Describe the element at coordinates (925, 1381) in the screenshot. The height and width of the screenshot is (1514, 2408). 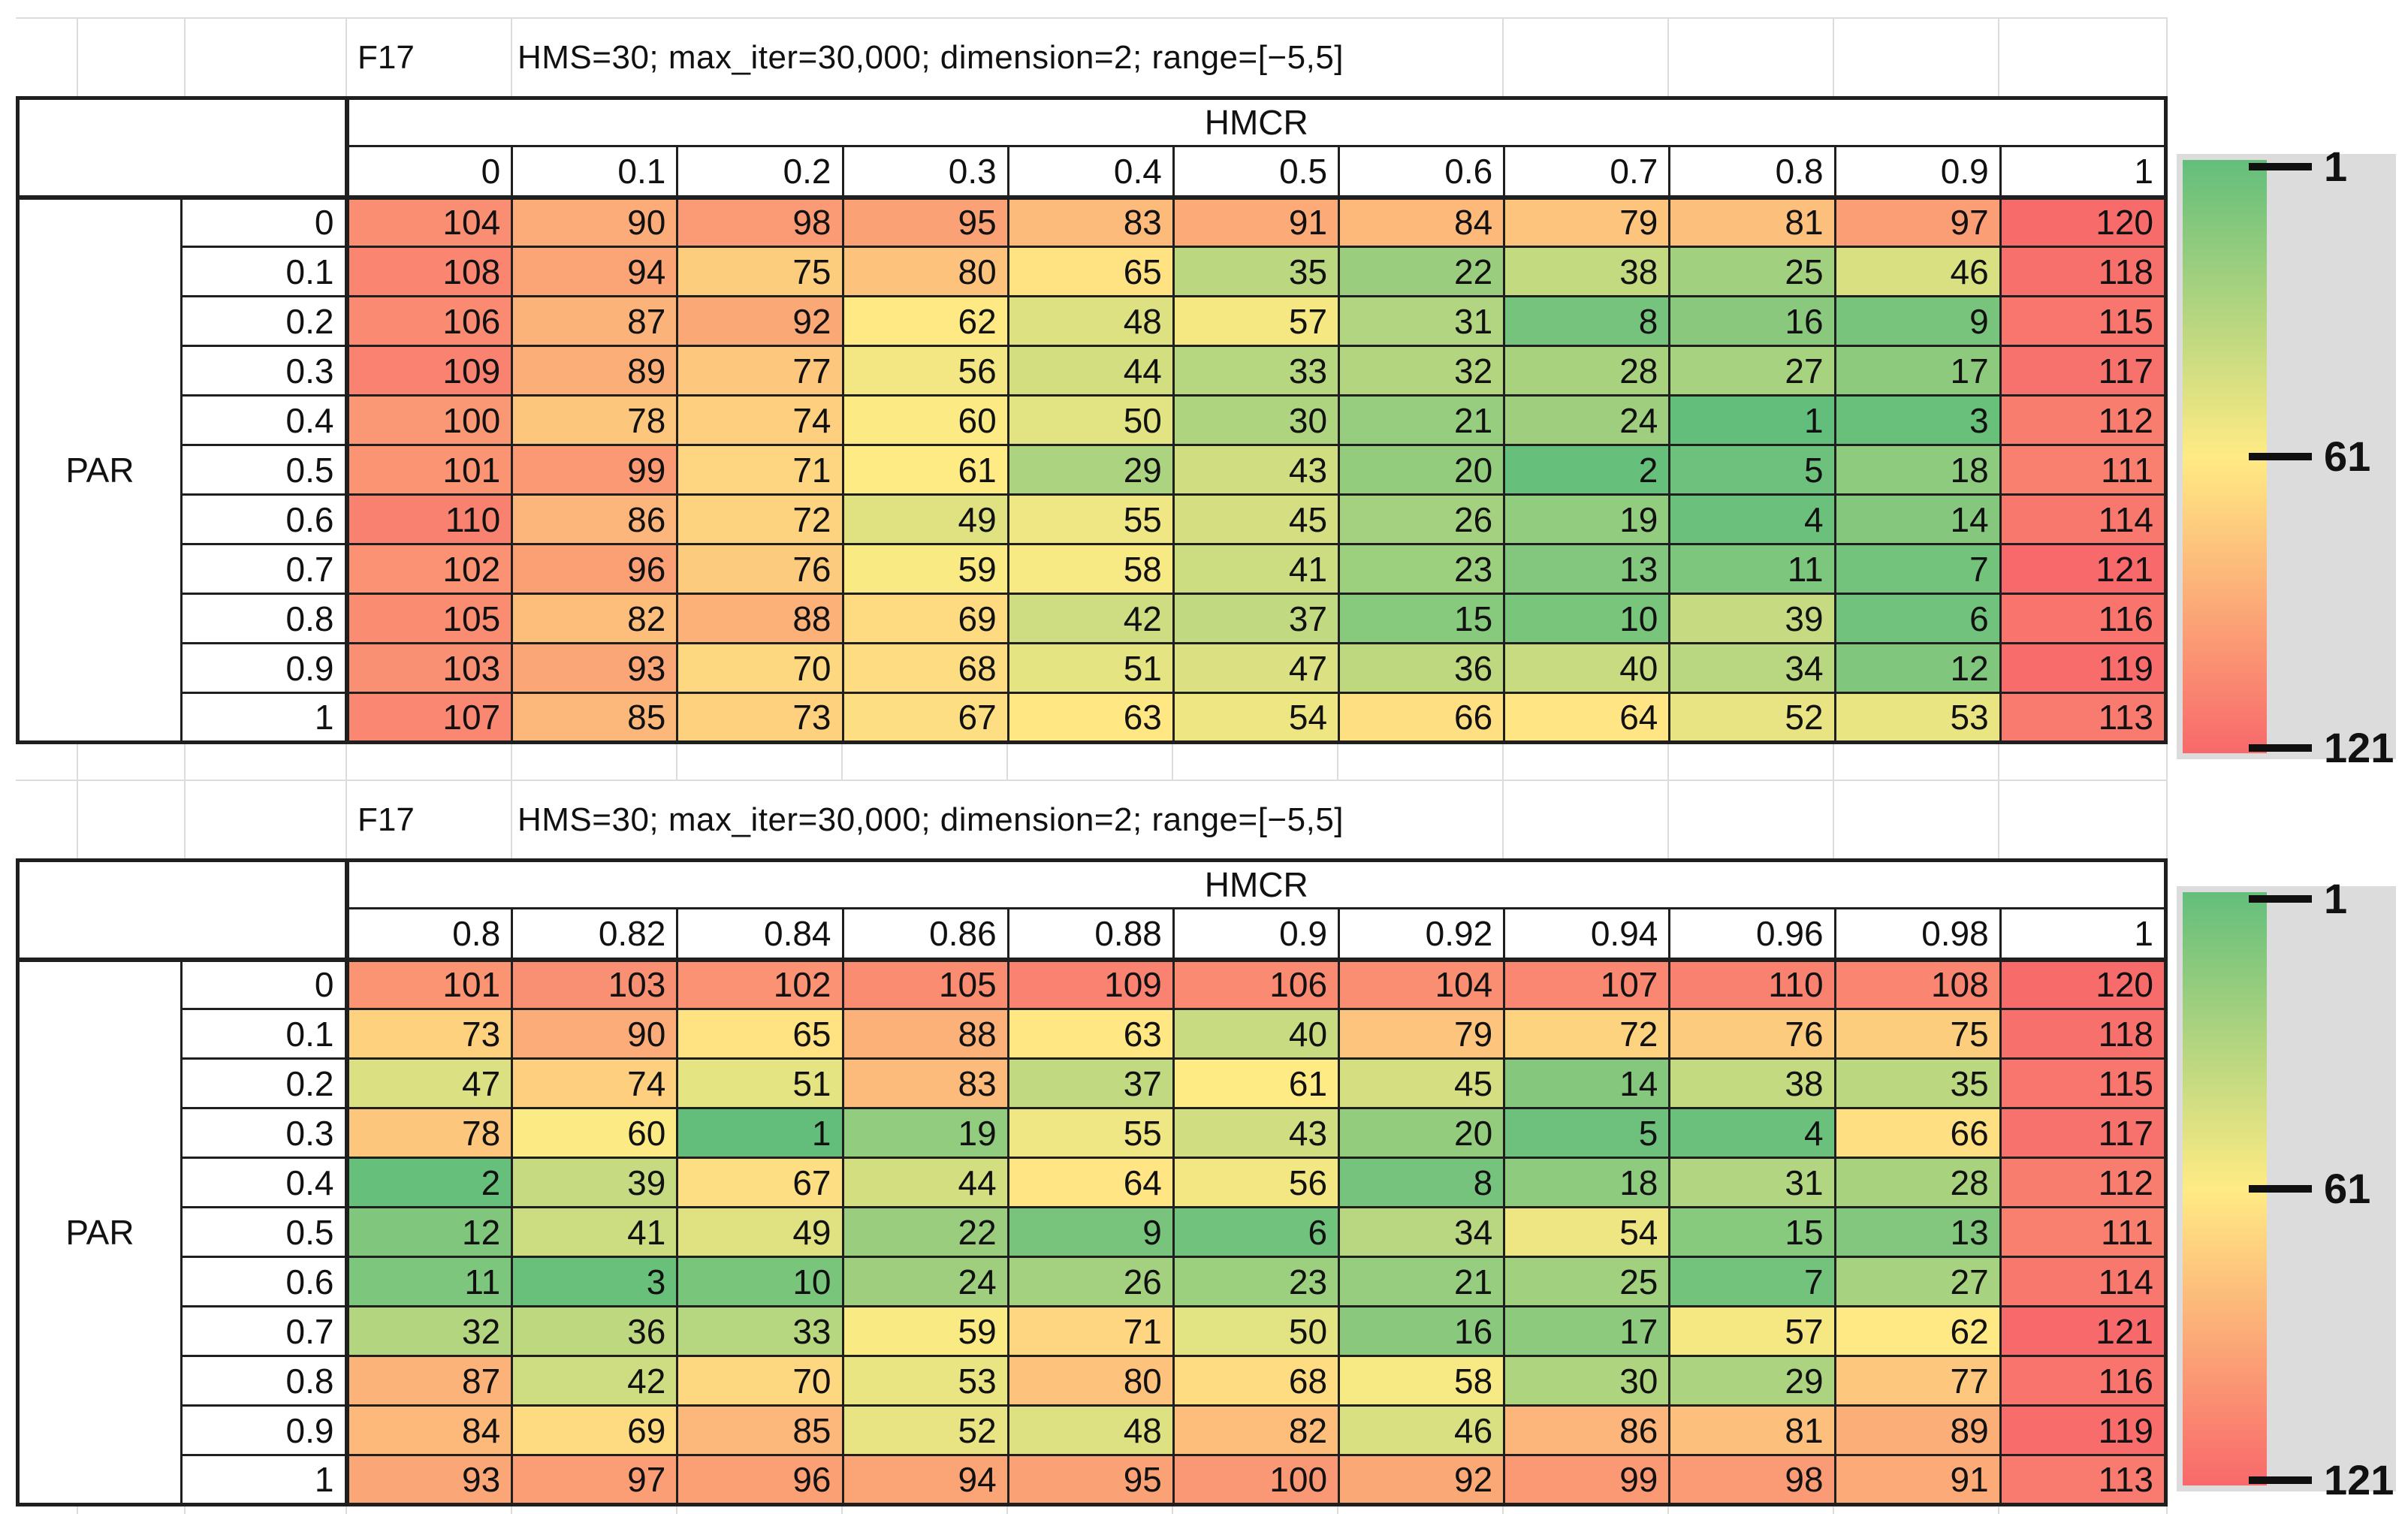
I see `heatmap-cell: 53` at that location.